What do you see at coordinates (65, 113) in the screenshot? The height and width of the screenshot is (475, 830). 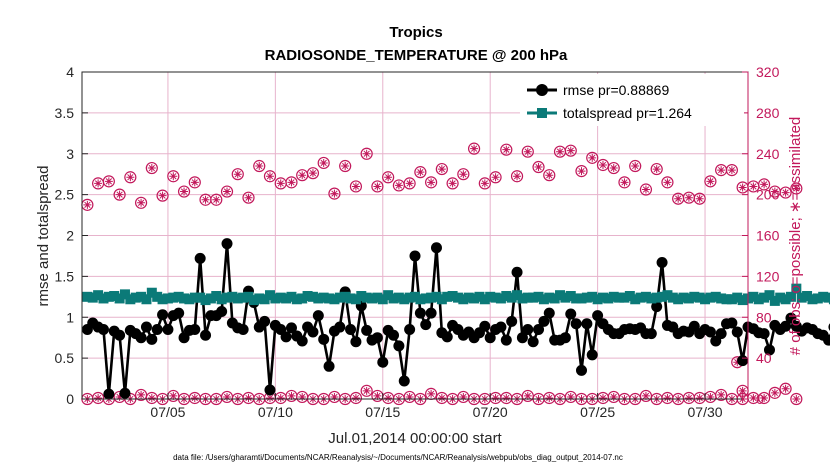 I see `y-left-tick-label: 3.5` at bounding box center [65, 113].